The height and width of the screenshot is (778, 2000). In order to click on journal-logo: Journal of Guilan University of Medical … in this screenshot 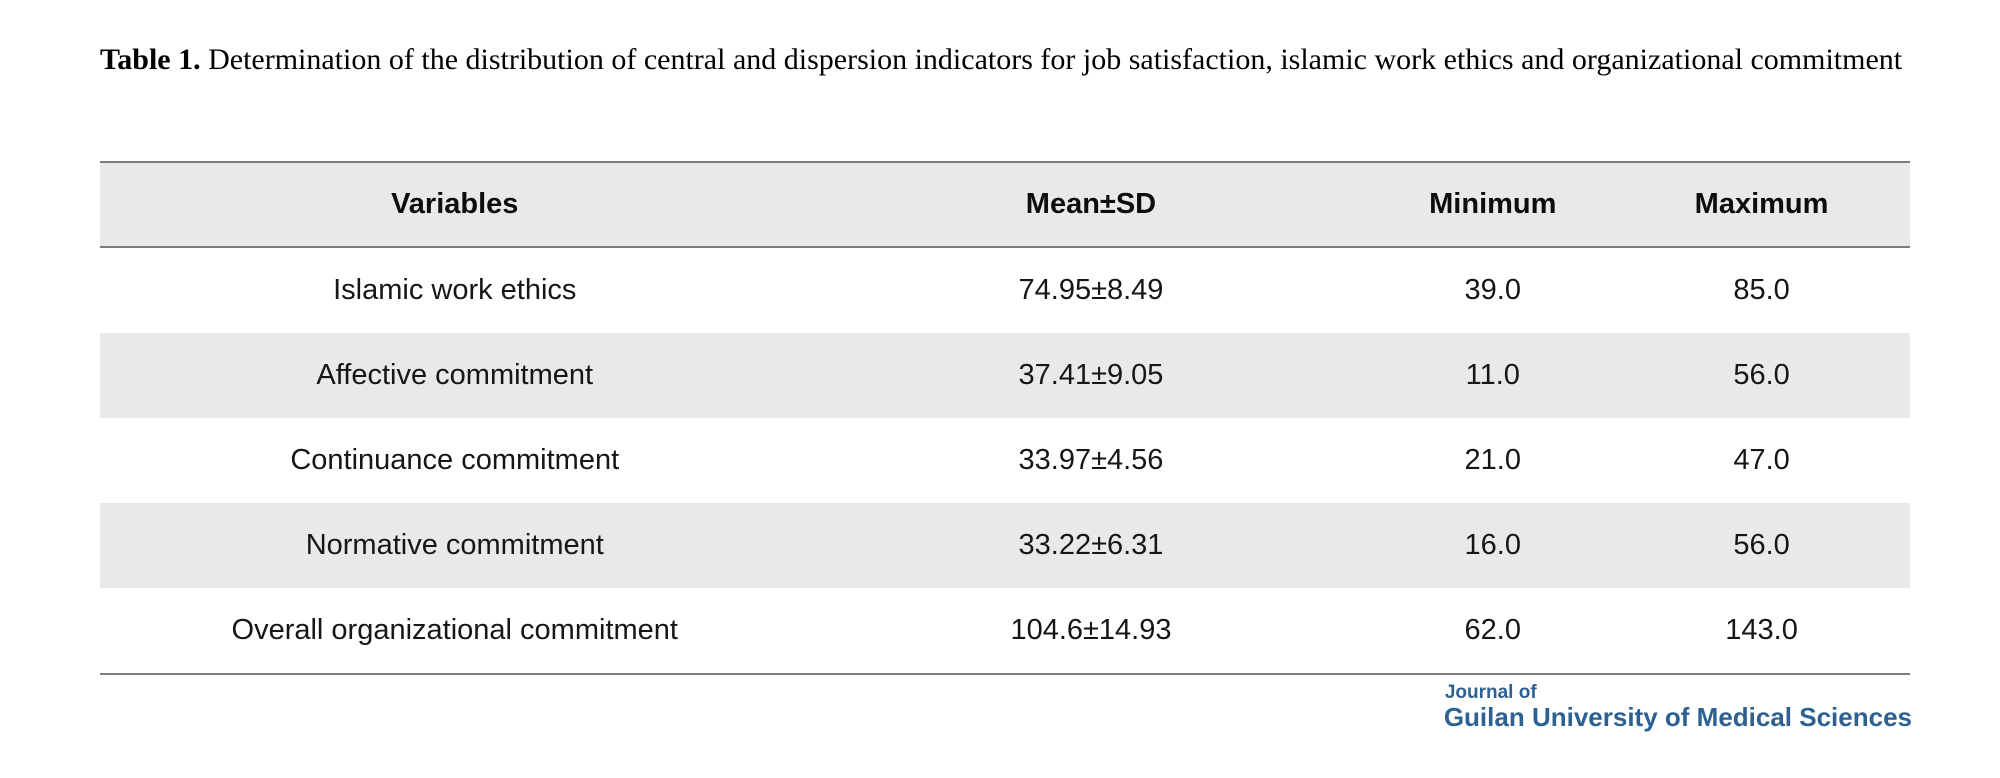, I will do `click(1678, 706)`.